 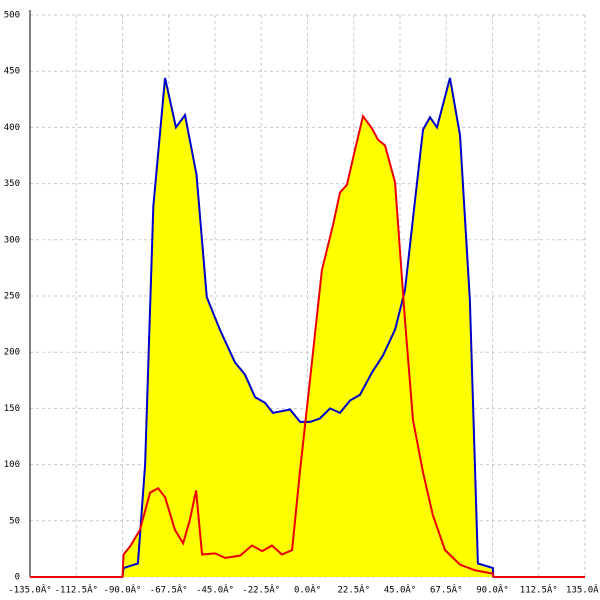 What do you see at coordinates (261, 590) in the screenshot?
I see `x-tick-label: -22.5Â°` at bounding box center [261, 590].